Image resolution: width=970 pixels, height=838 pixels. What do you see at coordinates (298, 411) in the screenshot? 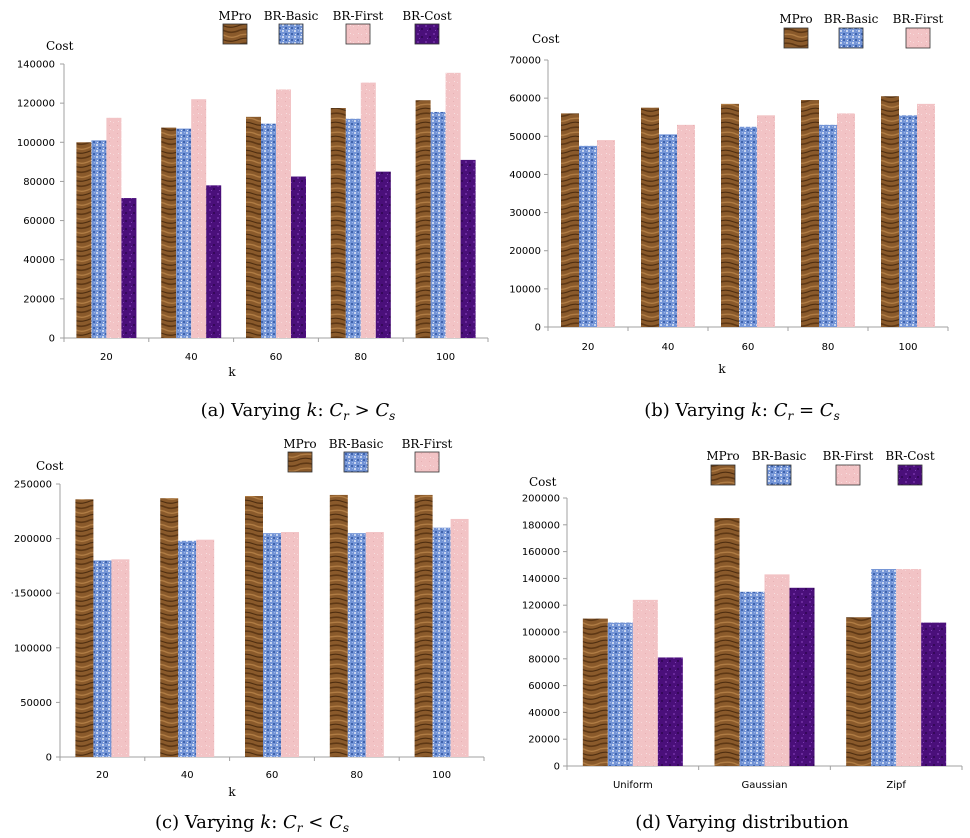
I see `caption-a: (a) Varying k: Cr > Cs` at bounding box center [298, 411].